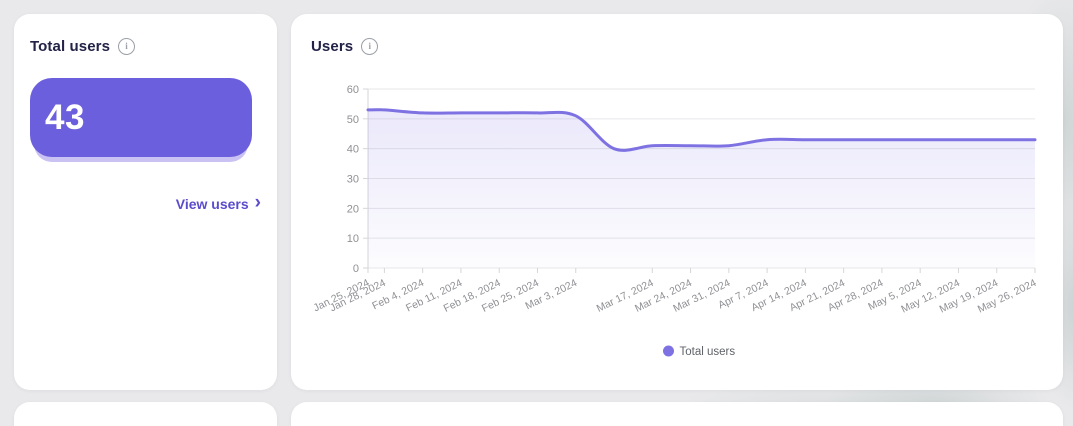  What do you see at coordinates (145, 414) in the screenshot?
I see `next-row-card-left` at bounding box center [145, 414].